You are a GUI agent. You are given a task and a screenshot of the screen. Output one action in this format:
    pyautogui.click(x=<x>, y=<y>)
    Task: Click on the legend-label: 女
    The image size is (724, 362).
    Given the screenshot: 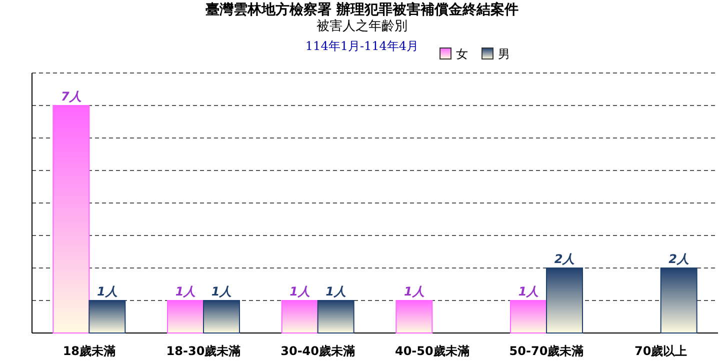 What is the action you would take?
    pyautogui.click(x=462, y=54)
    